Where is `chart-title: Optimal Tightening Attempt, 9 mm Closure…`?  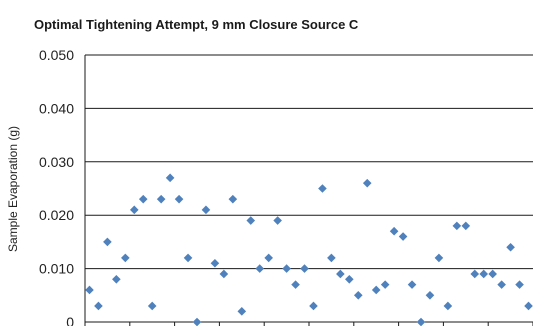
chart-title: Optimal Tightening Attempt, 9 mm Closure… is located at coordinates (196, 24).